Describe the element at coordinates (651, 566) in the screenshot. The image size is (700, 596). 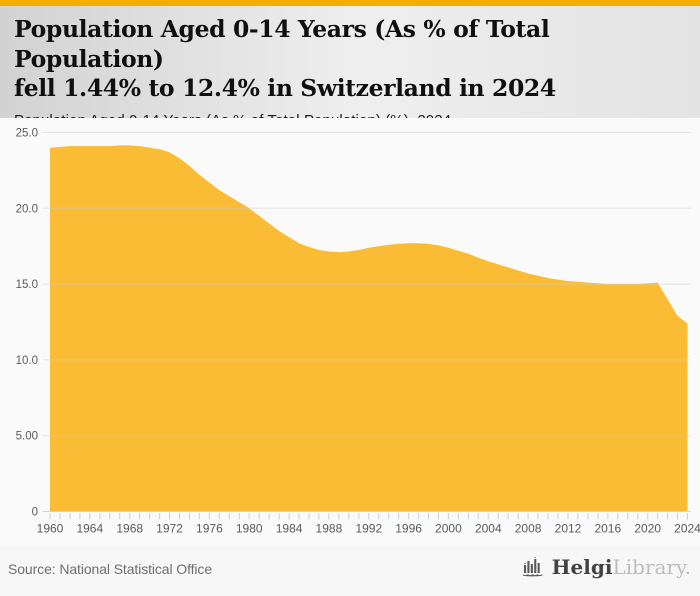
I see `logo-brand-light: Library.` at that location.